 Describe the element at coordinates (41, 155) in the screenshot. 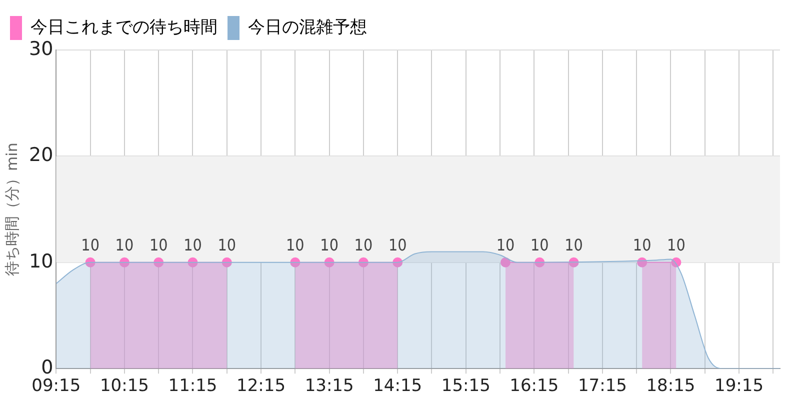

I see `y-tick-label: 20` at that location.